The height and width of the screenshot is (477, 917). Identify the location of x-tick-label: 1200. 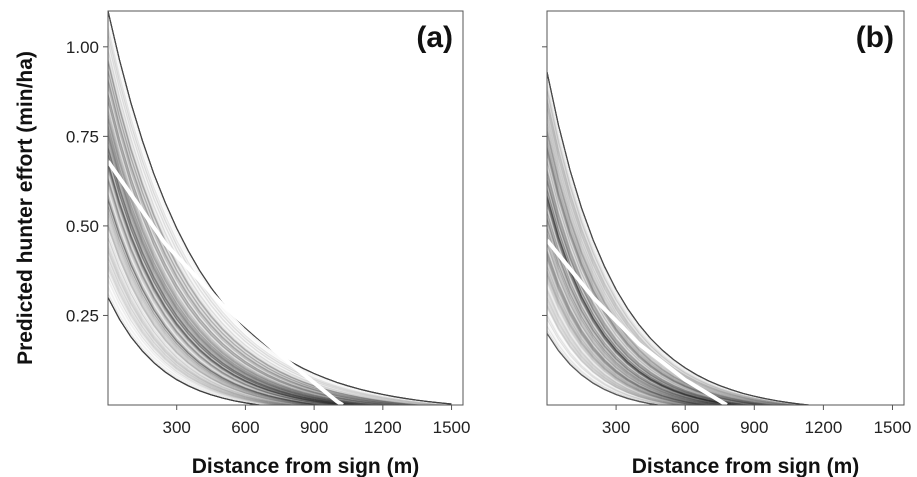
(383, 427).